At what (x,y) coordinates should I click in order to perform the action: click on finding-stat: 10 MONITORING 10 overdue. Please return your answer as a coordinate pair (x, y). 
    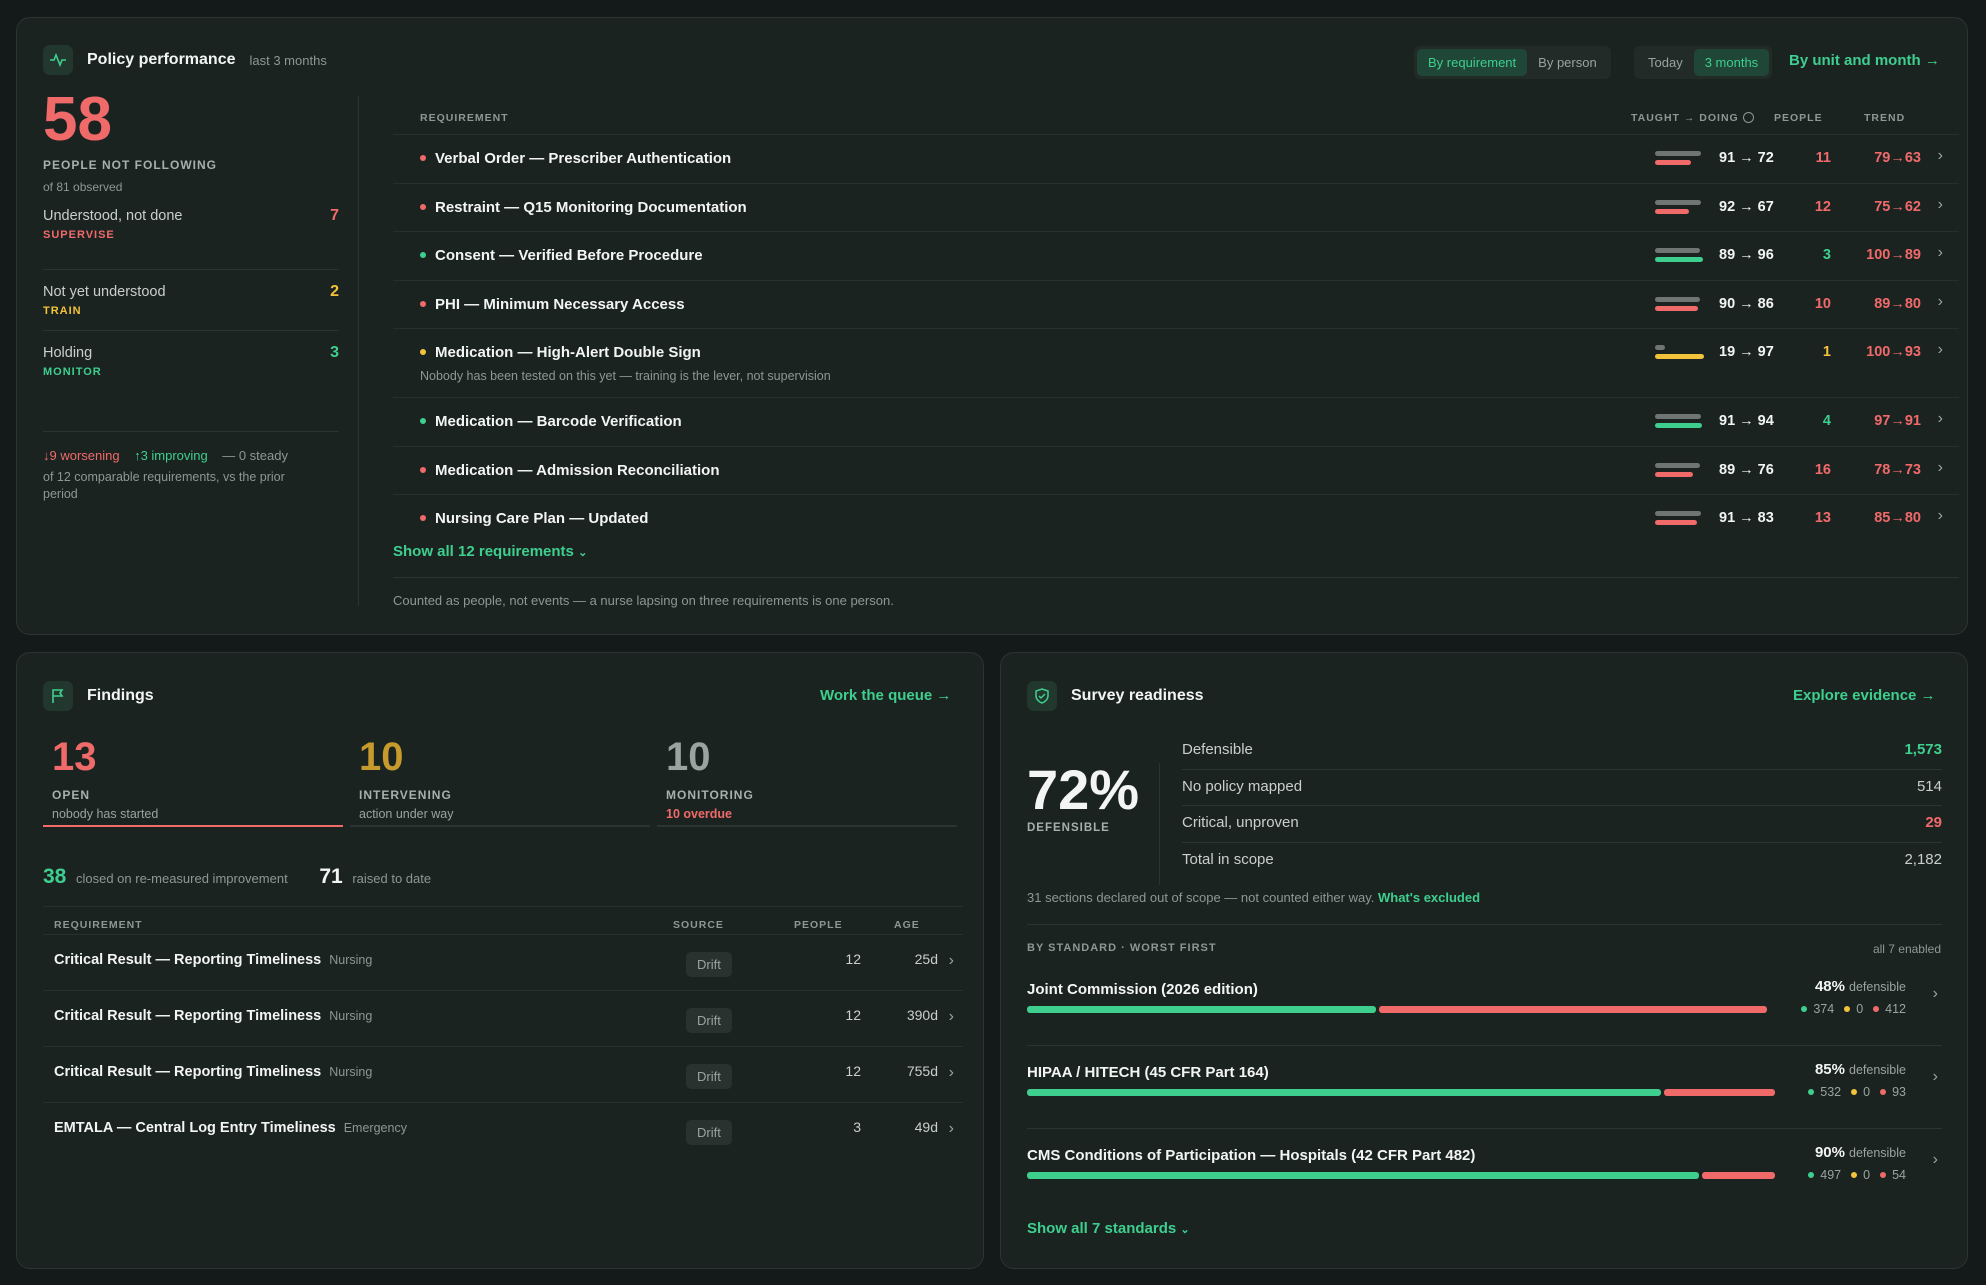
    Looking at the image, I should click on (807, 781).